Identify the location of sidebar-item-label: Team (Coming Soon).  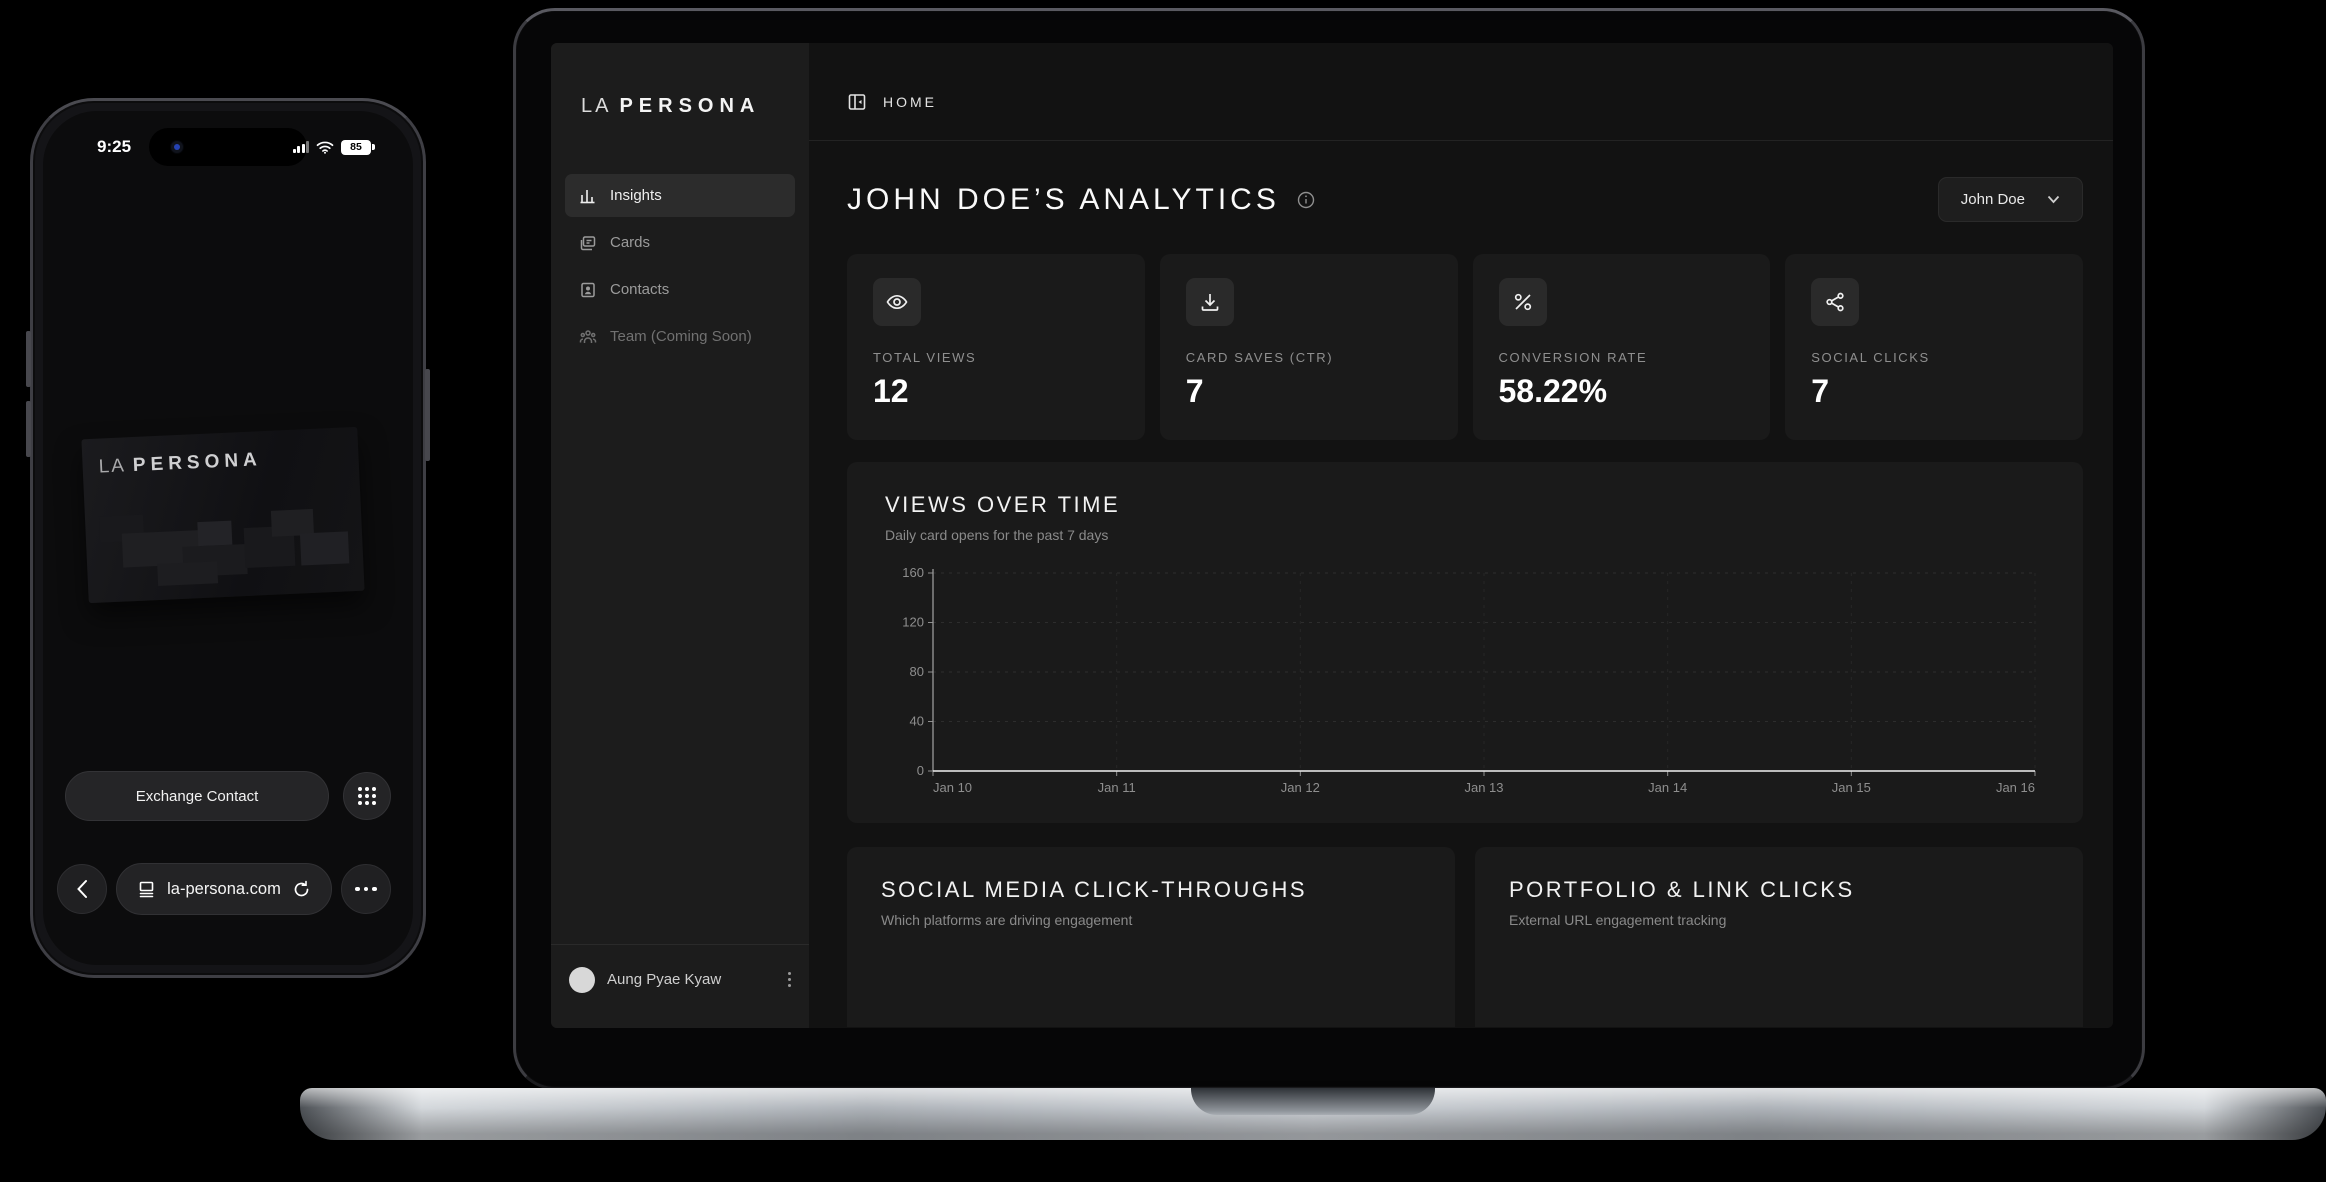
(681, 336).